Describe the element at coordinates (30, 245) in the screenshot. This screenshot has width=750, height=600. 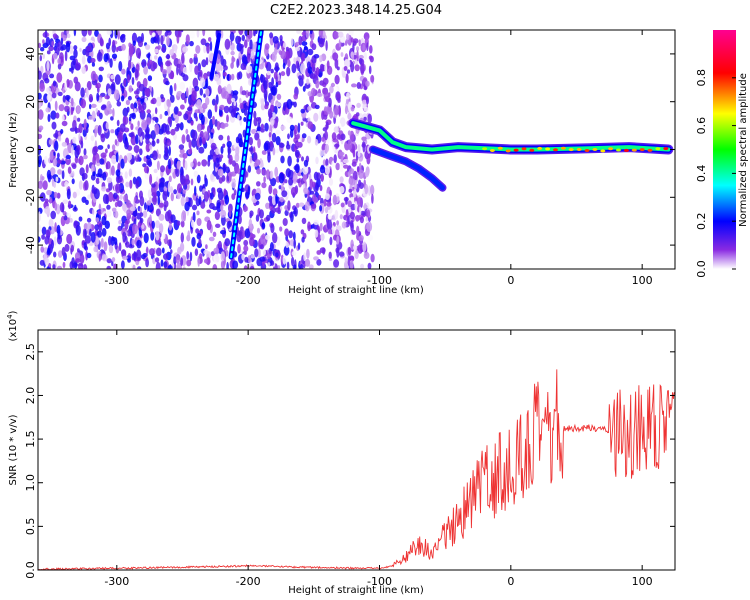
I see `y-tick-label: -40` at that location.